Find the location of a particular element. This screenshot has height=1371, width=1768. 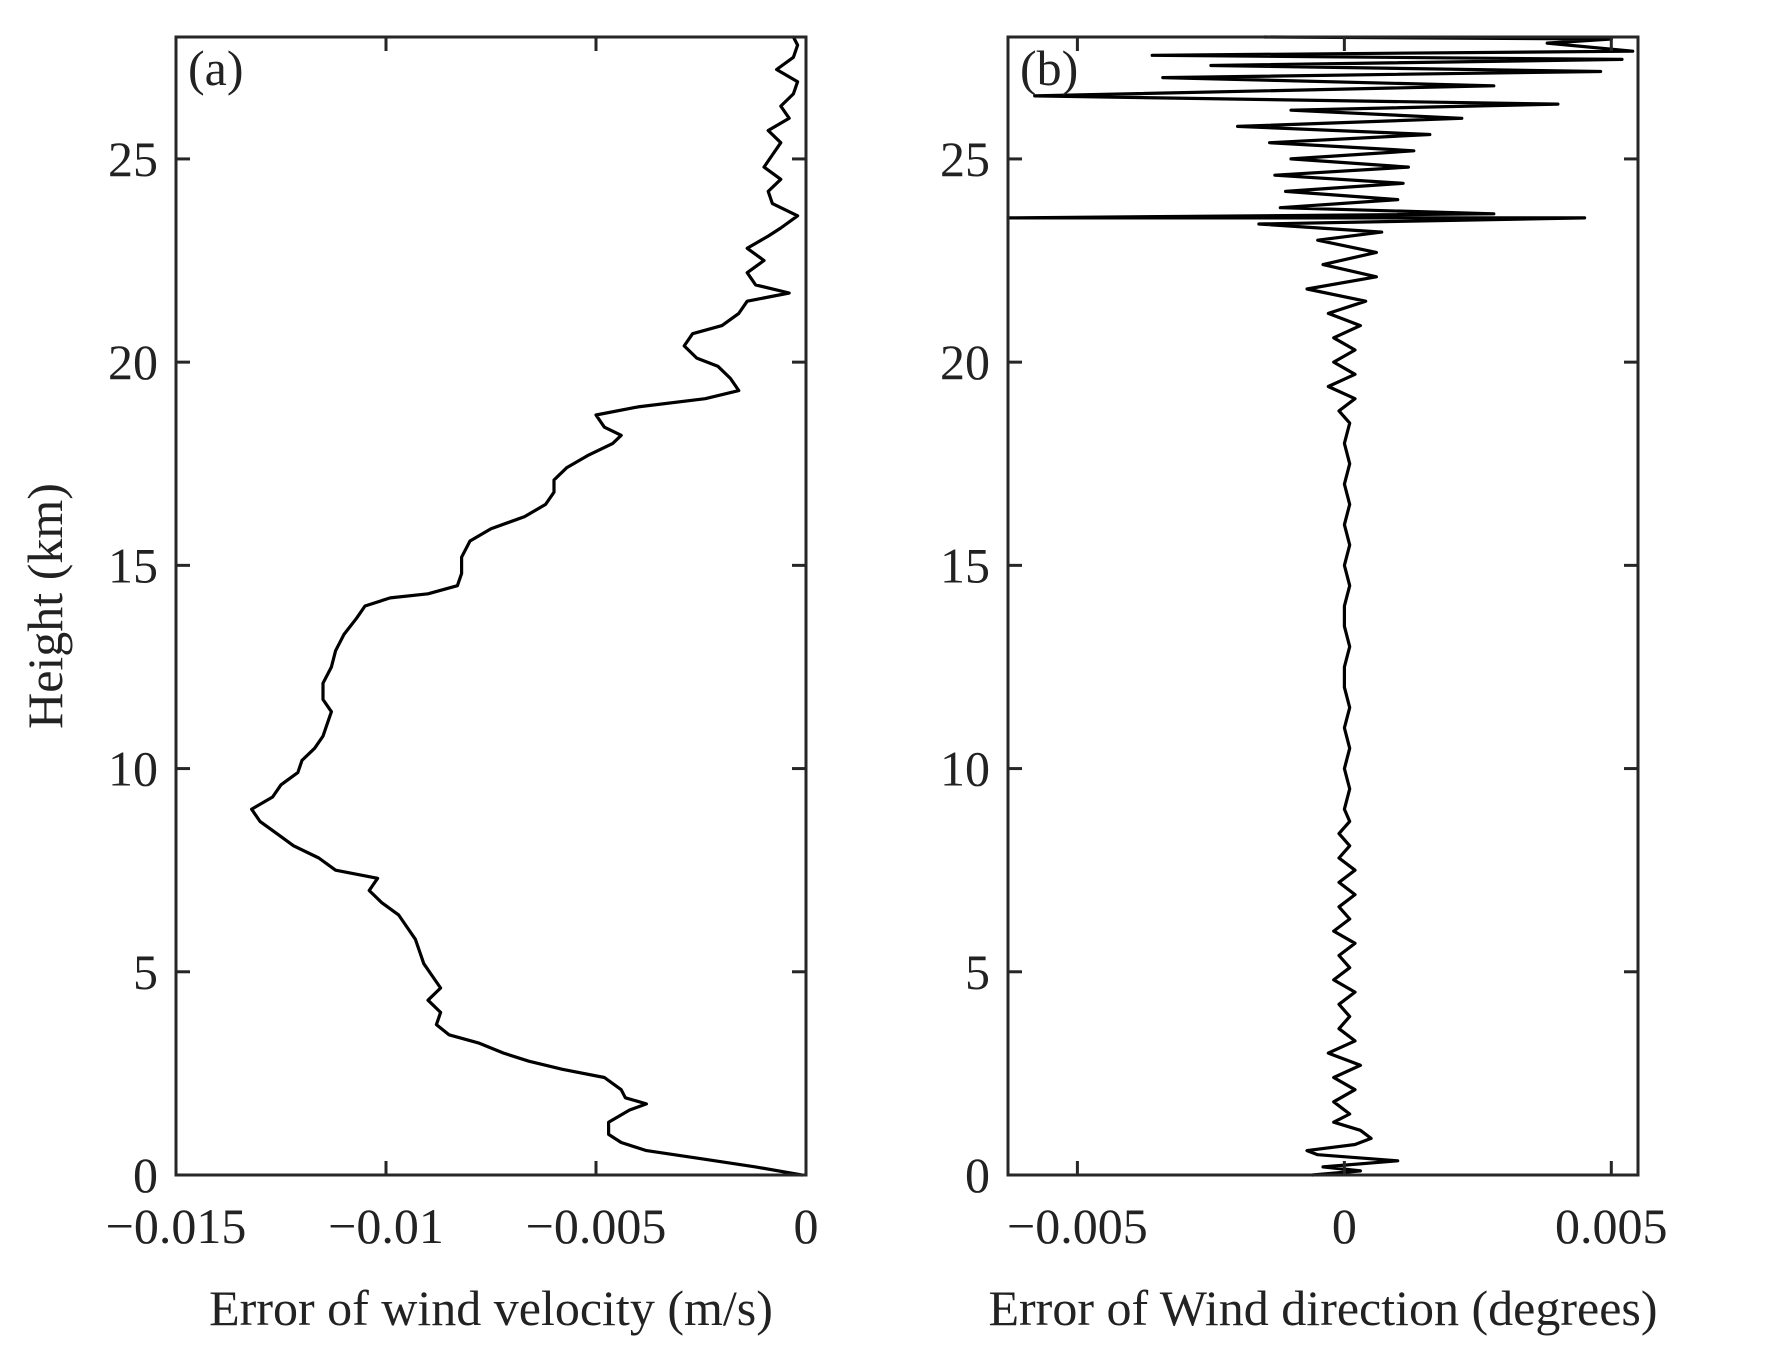

panel-label: (b) is located at coordinates (1049, 68).